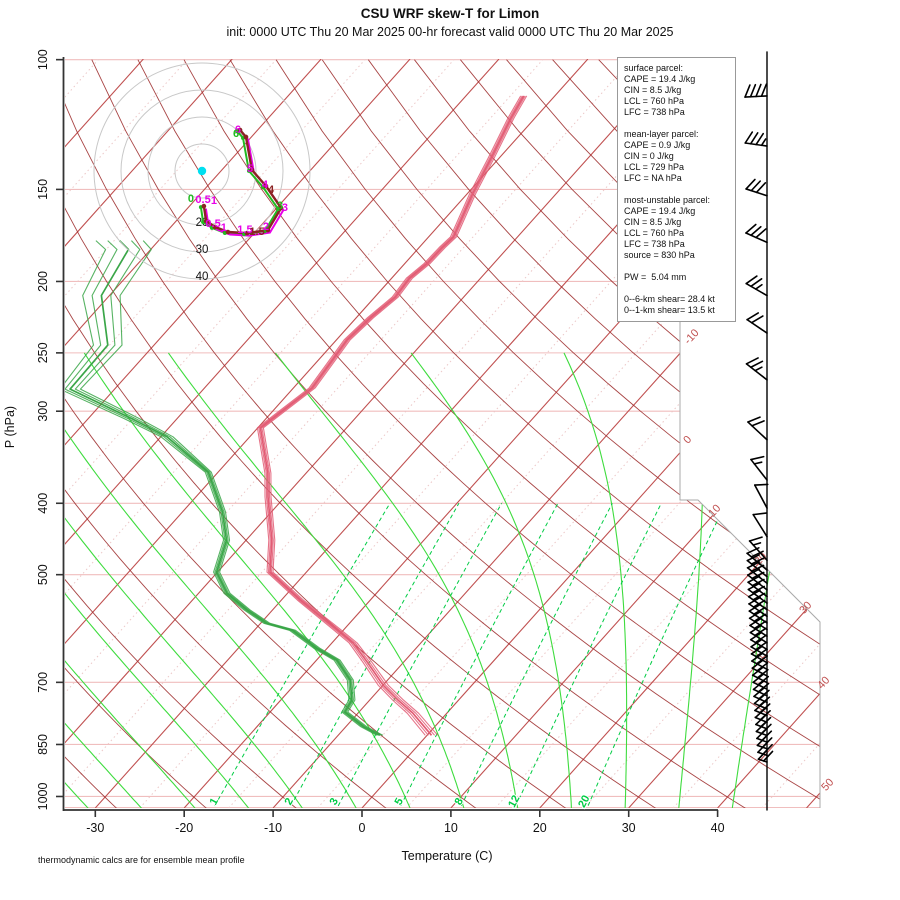  Describe the element at coordinates (362, 828) in the screenshot. I see `x-tick-label: 0` at that location.